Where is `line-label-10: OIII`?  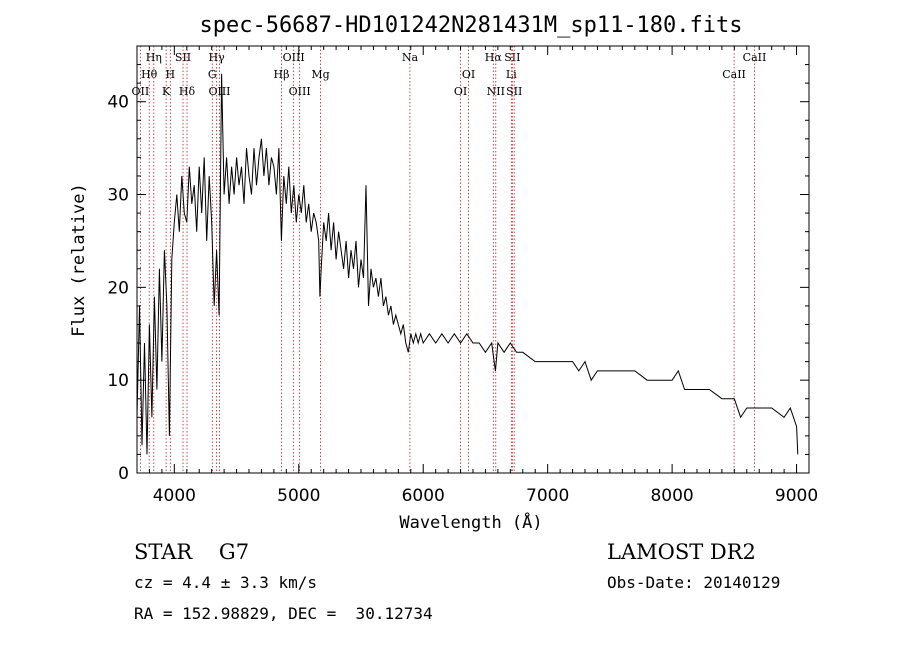 line-label-10: OIII is located at coordinates (294, 57).